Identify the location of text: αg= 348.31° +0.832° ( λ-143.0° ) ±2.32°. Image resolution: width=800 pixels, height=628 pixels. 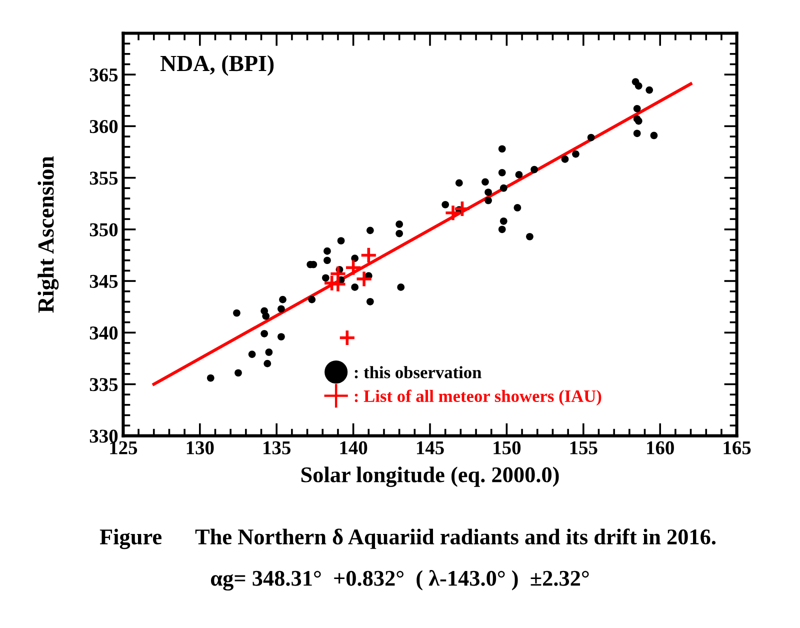
(399, 580).